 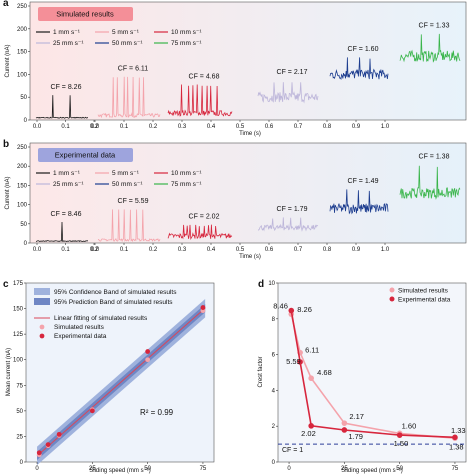 I want to click on data-label: 1.33, so click(x=458, y=430).